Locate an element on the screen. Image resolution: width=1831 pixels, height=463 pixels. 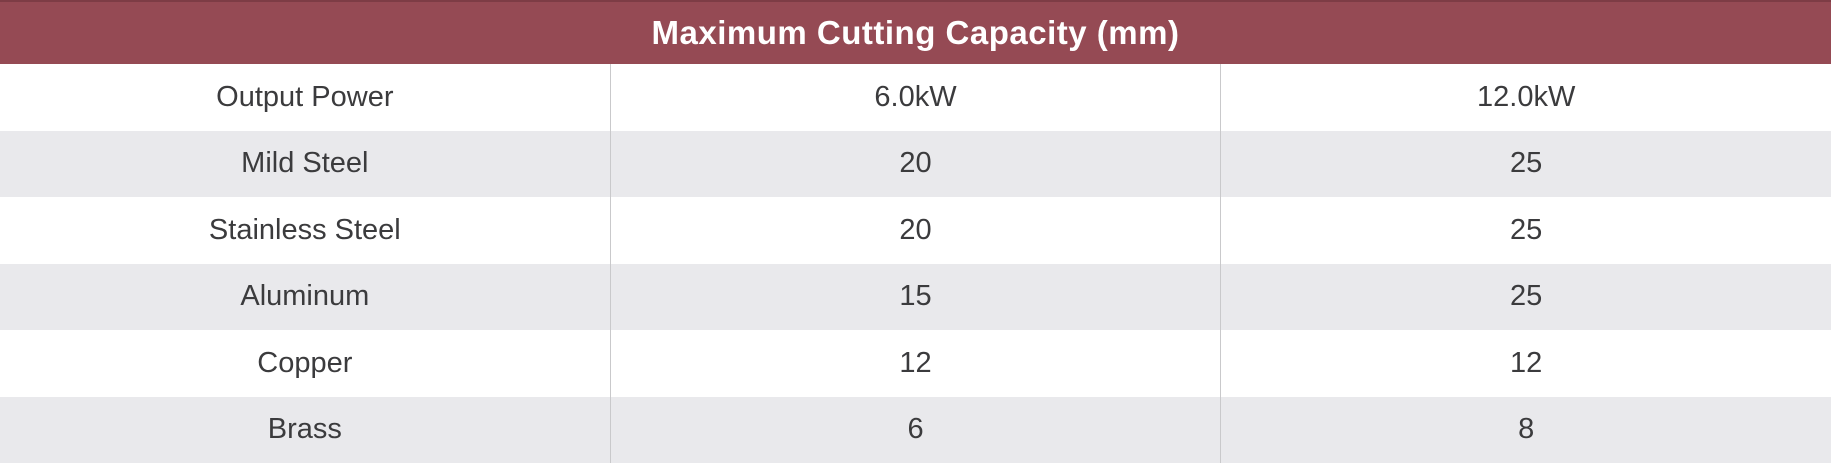
table-cell-col-12kw: 12 is located at coordinates (1525, 363).